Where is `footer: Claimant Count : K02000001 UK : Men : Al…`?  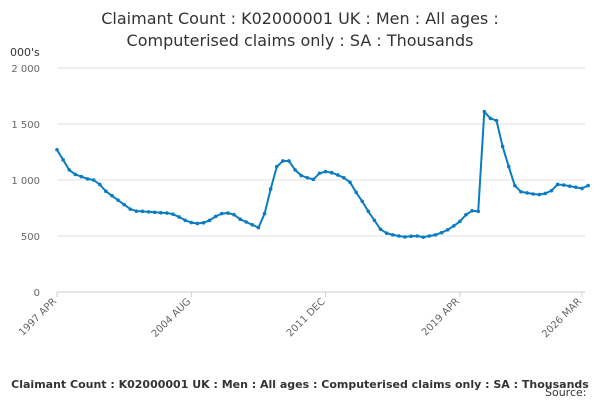 footer: Claimant Count : K02000001 UK : Men : Al… is located at coordinates (300, 384).